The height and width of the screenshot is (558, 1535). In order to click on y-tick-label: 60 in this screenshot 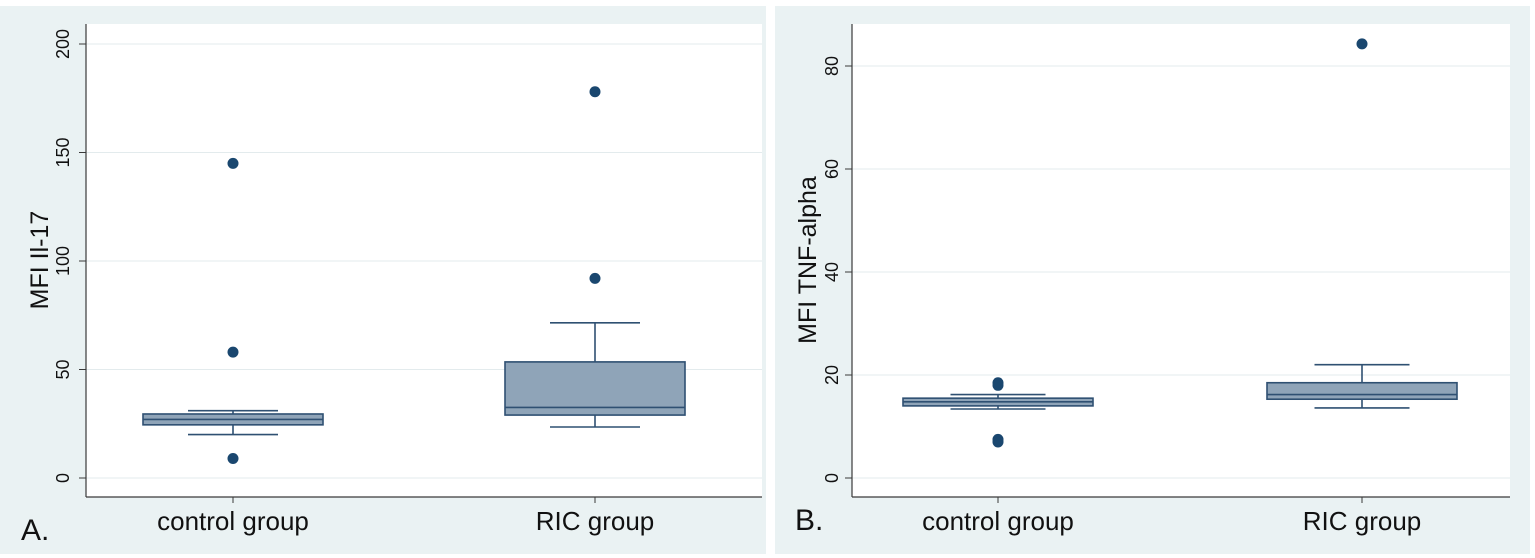, I will do `click(832, 169)`.